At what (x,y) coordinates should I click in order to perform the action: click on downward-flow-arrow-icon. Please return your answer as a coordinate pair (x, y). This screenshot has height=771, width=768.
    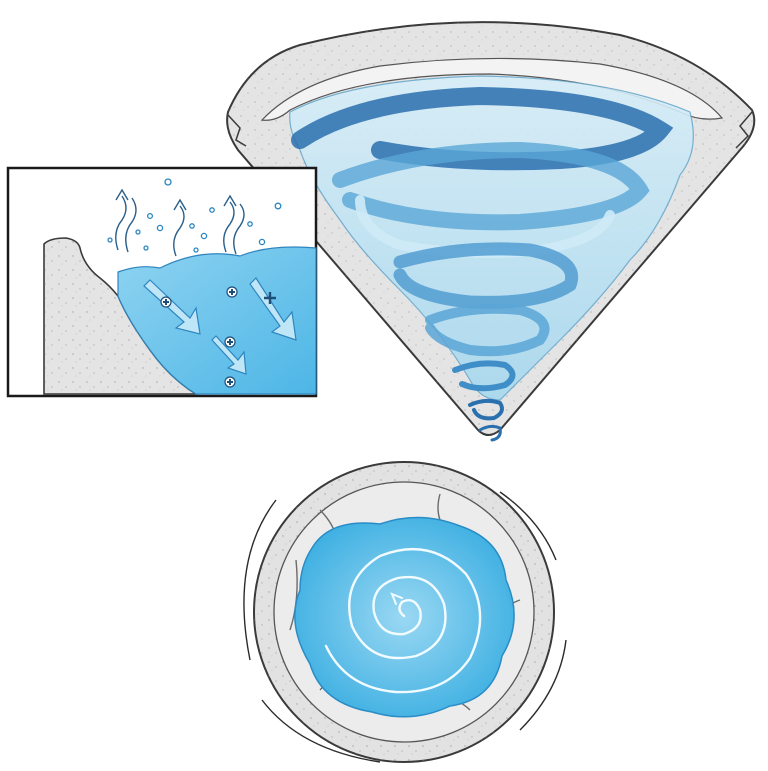
    Looking at the image, I should click on (220, 326).